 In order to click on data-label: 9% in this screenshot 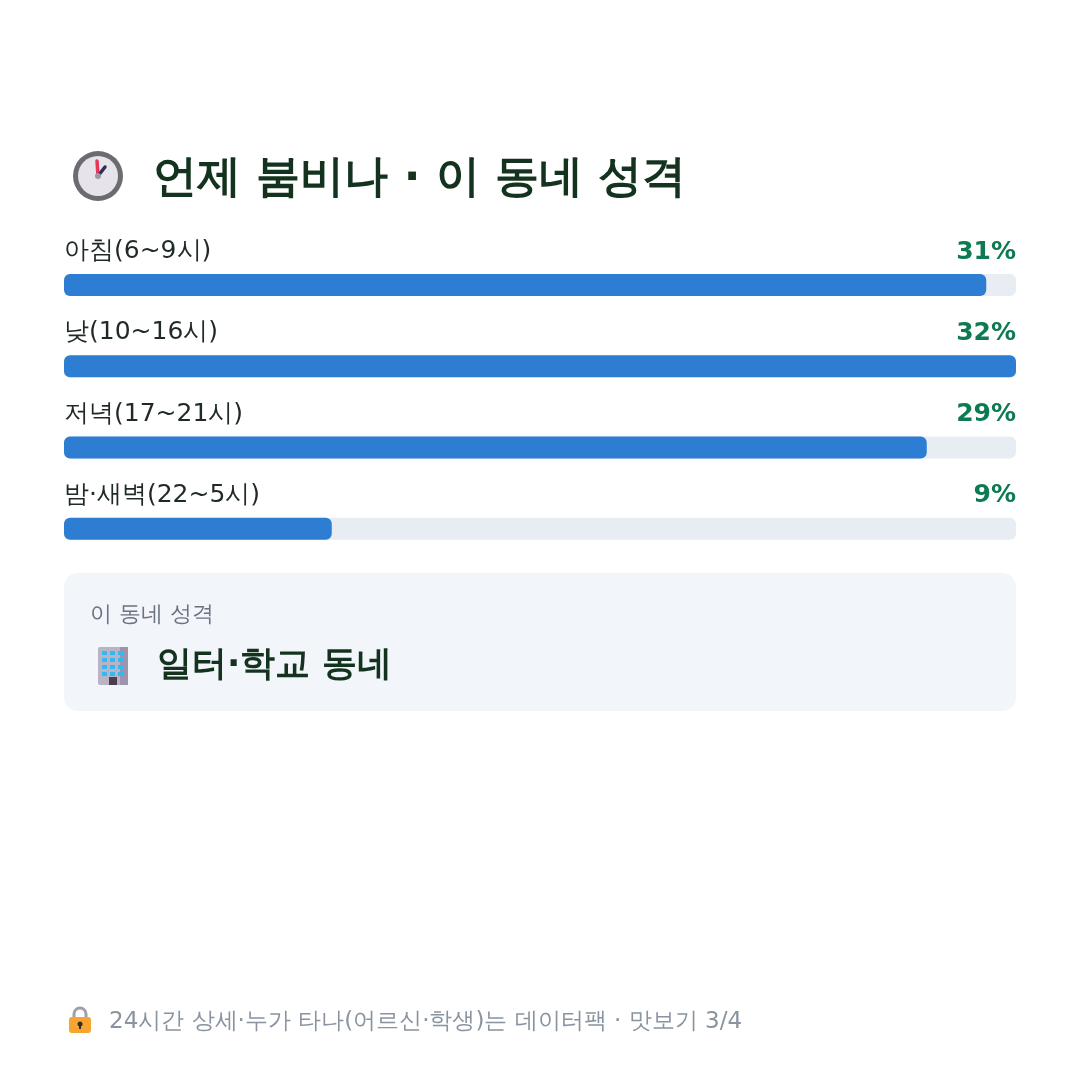, I will do `click(994, 494)`.